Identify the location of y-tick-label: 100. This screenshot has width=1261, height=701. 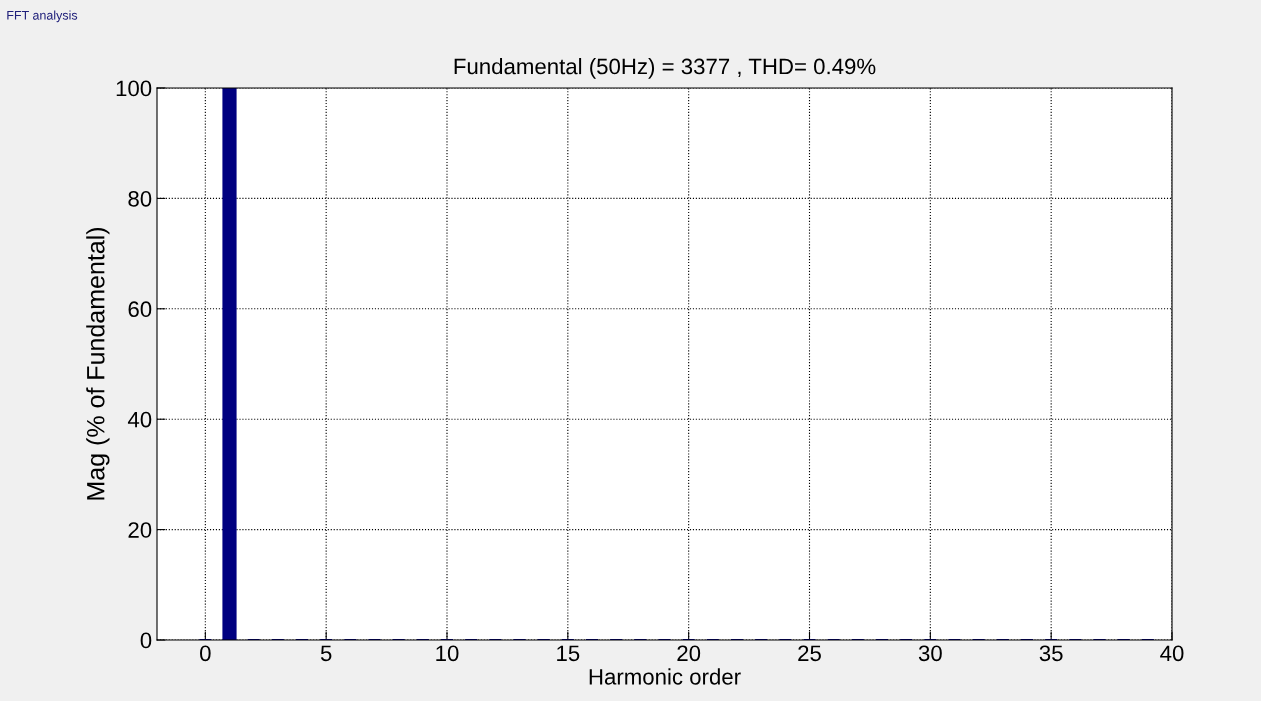
(134, 88).